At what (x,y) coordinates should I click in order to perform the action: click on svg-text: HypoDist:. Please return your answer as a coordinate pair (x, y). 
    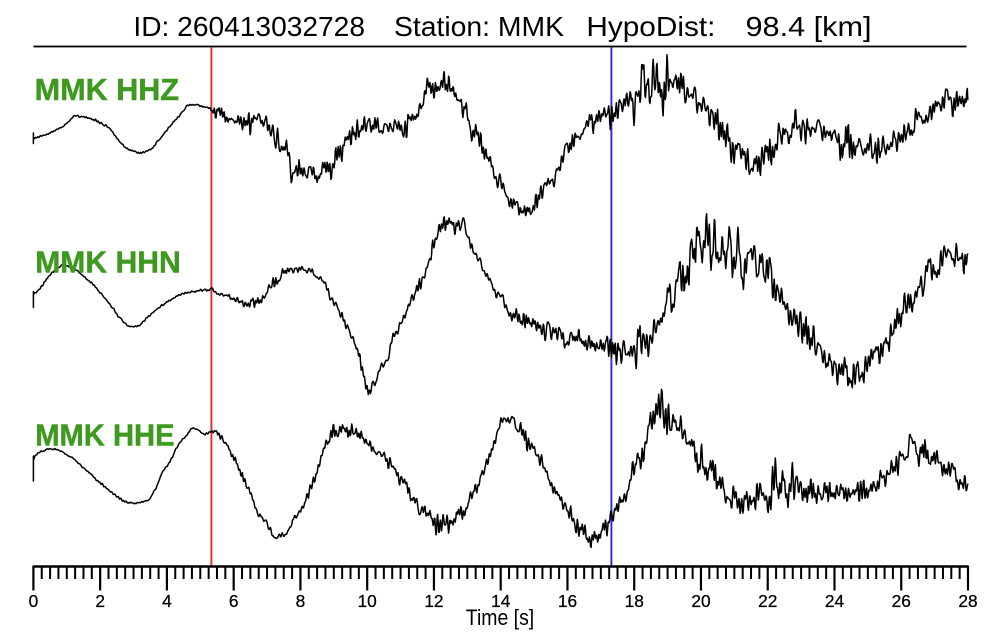
    Looking at the image, I should click on (650, 26).